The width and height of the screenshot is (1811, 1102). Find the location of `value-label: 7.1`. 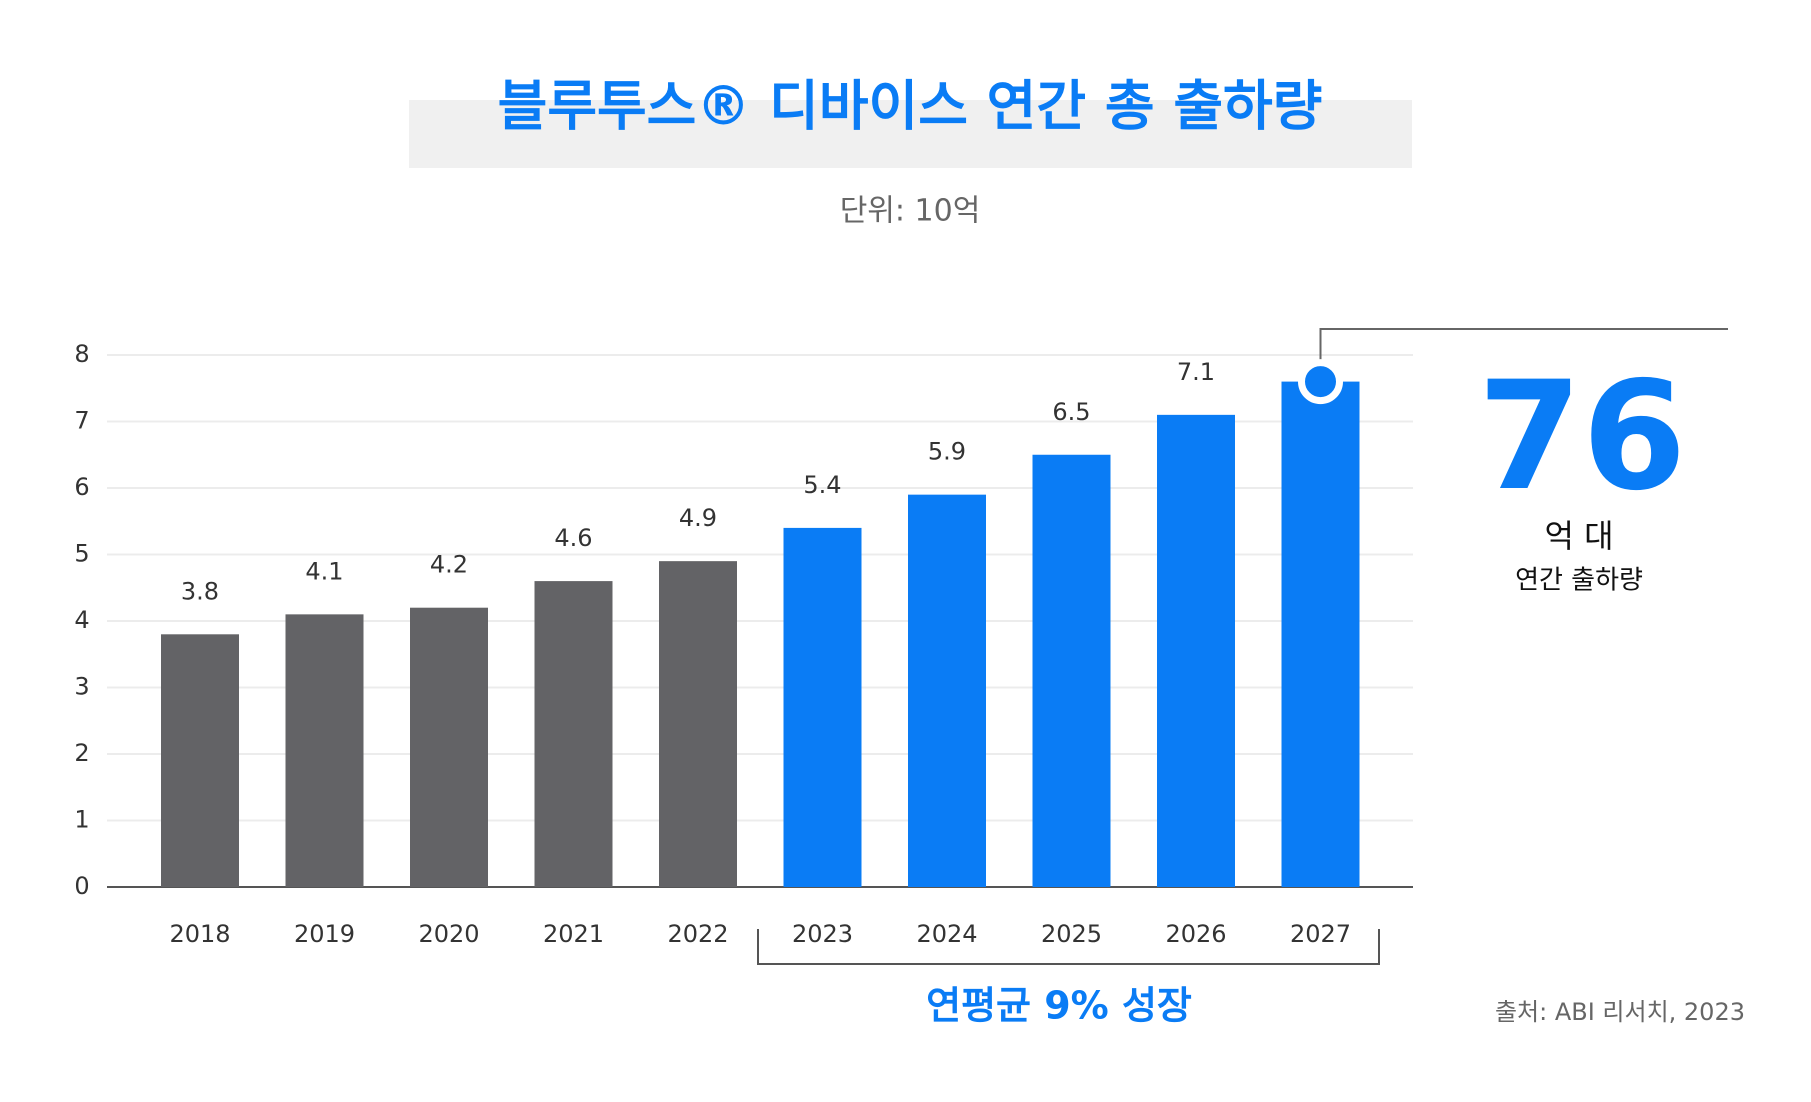

value-label: 7.1 is located at coordinates (1196, 372).